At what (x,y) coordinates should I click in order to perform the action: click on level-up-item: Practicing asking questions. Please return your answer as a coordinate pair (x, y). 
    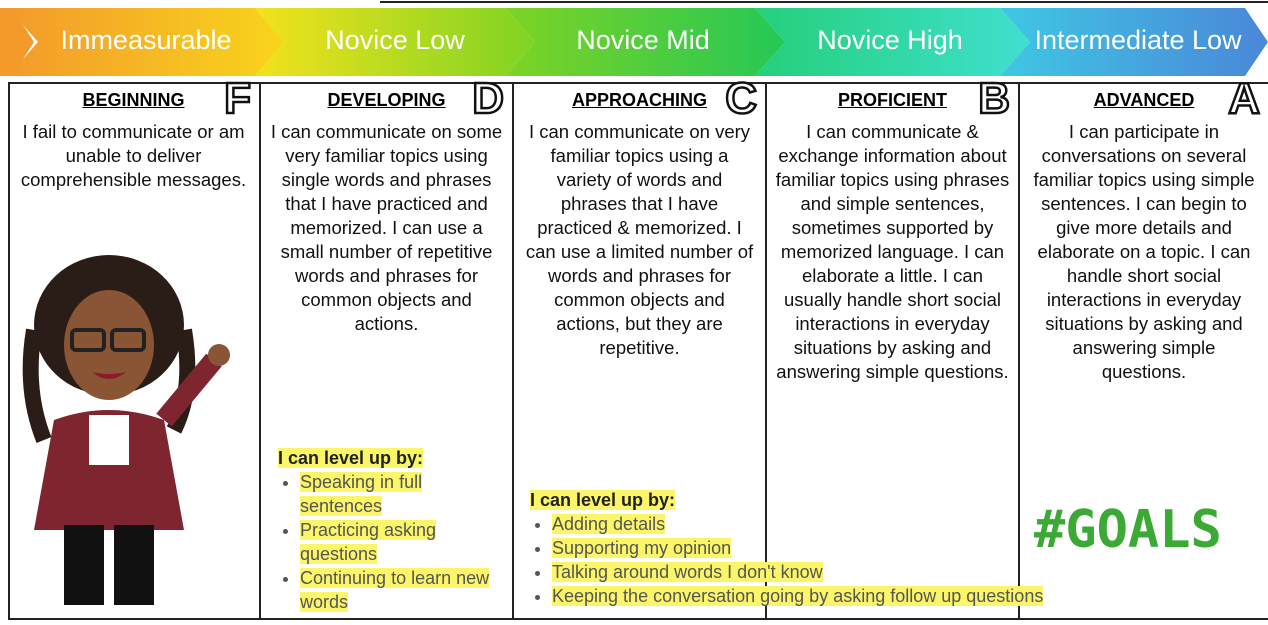
    Looking at the image, I should click on (404, 542).